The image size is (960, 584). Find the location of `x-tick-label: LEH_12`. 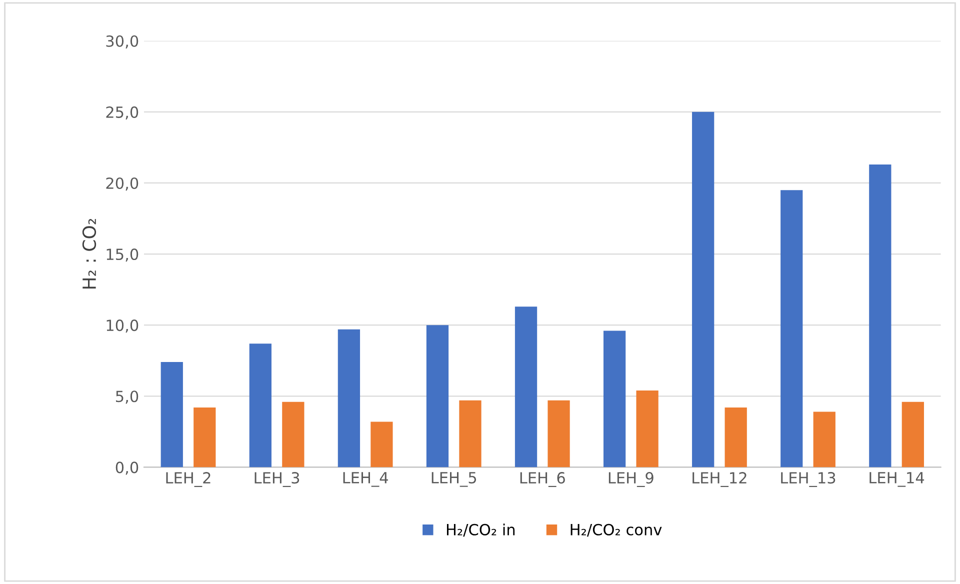

x-tick-label: LEH_12 is located at coordinates (719, 479).